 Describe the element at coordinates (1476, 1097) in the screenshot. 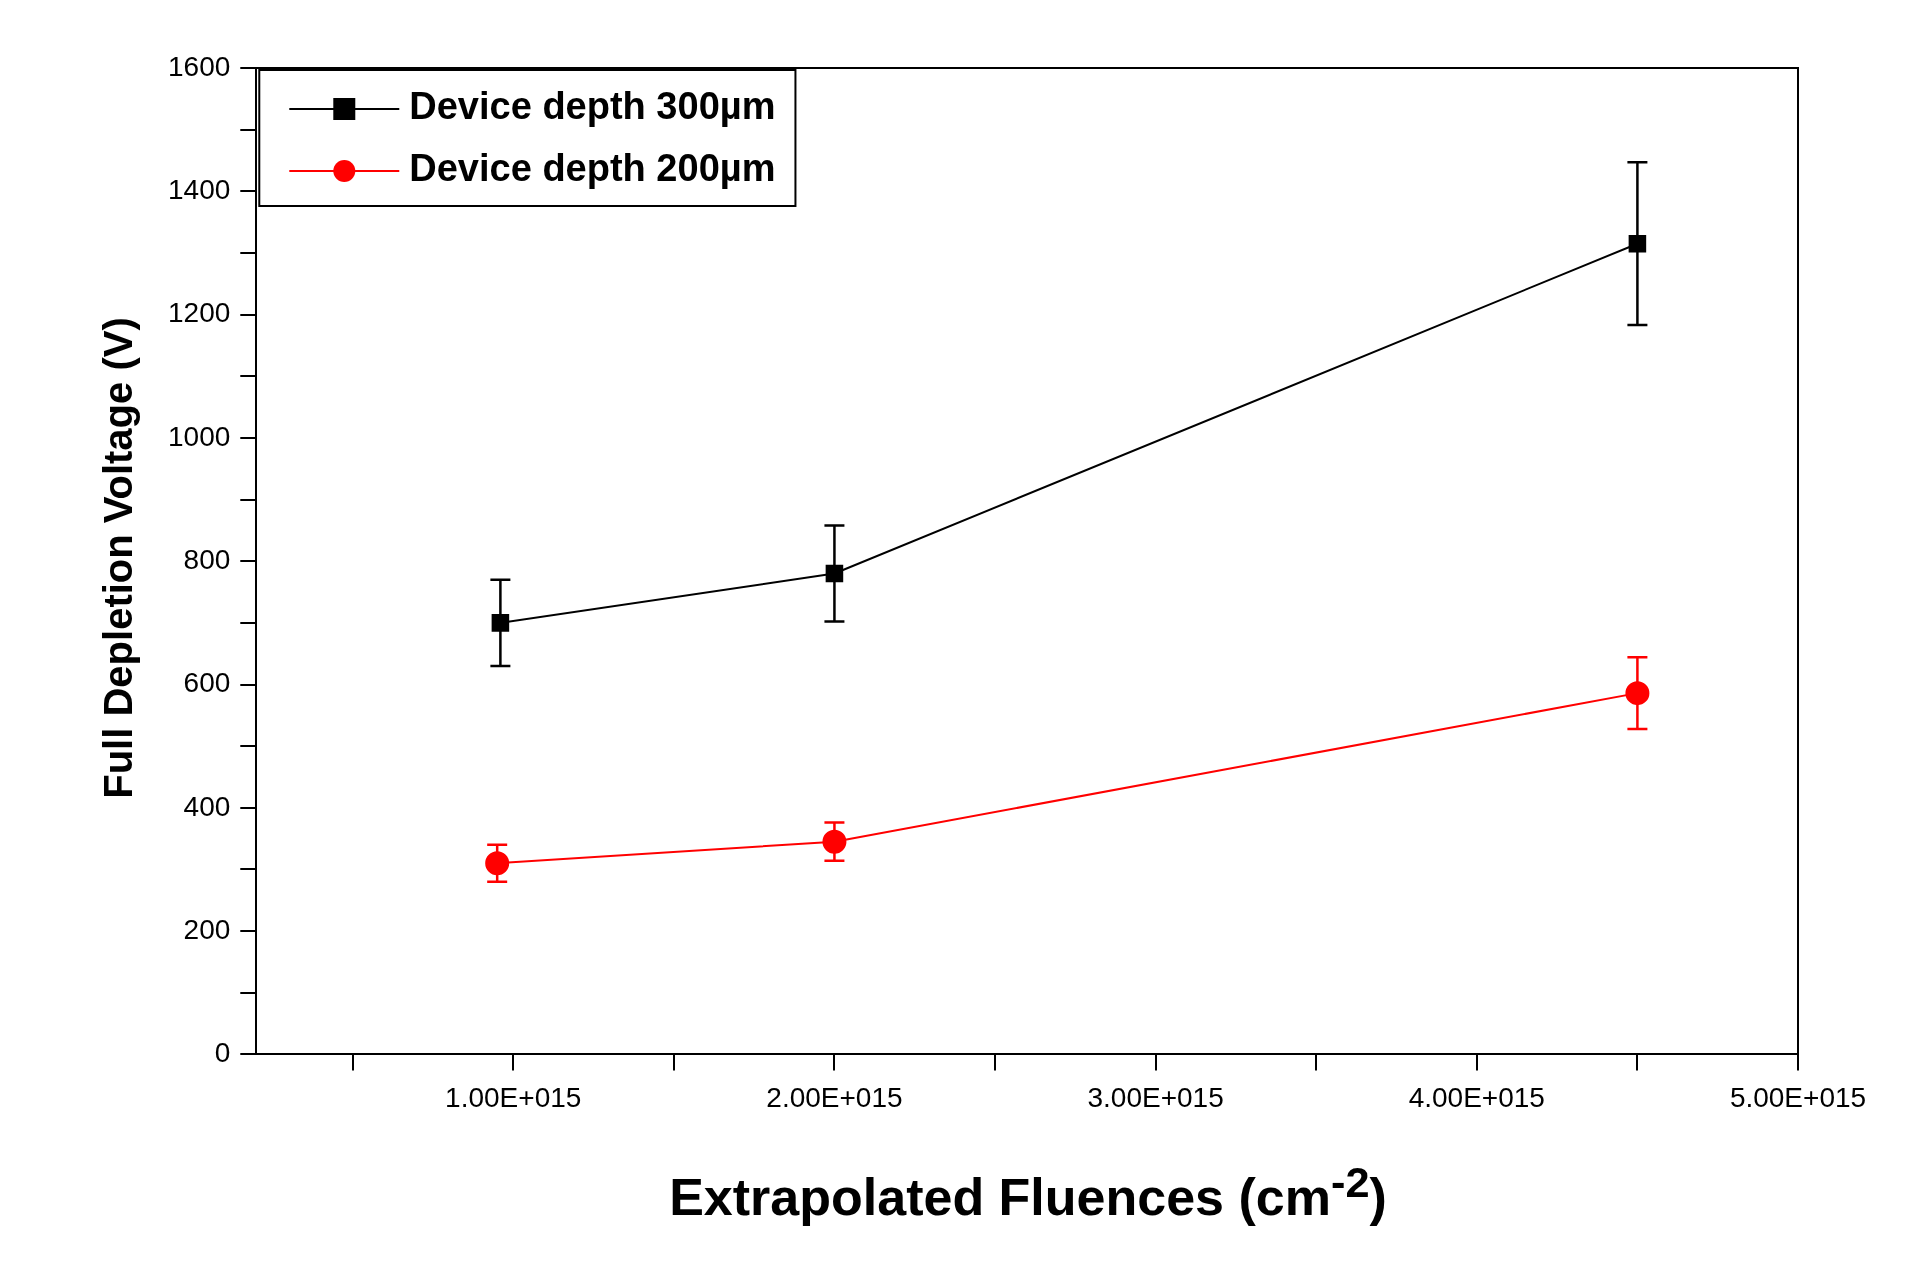

I see `x-tick-label: 4.00E+015` at that location.